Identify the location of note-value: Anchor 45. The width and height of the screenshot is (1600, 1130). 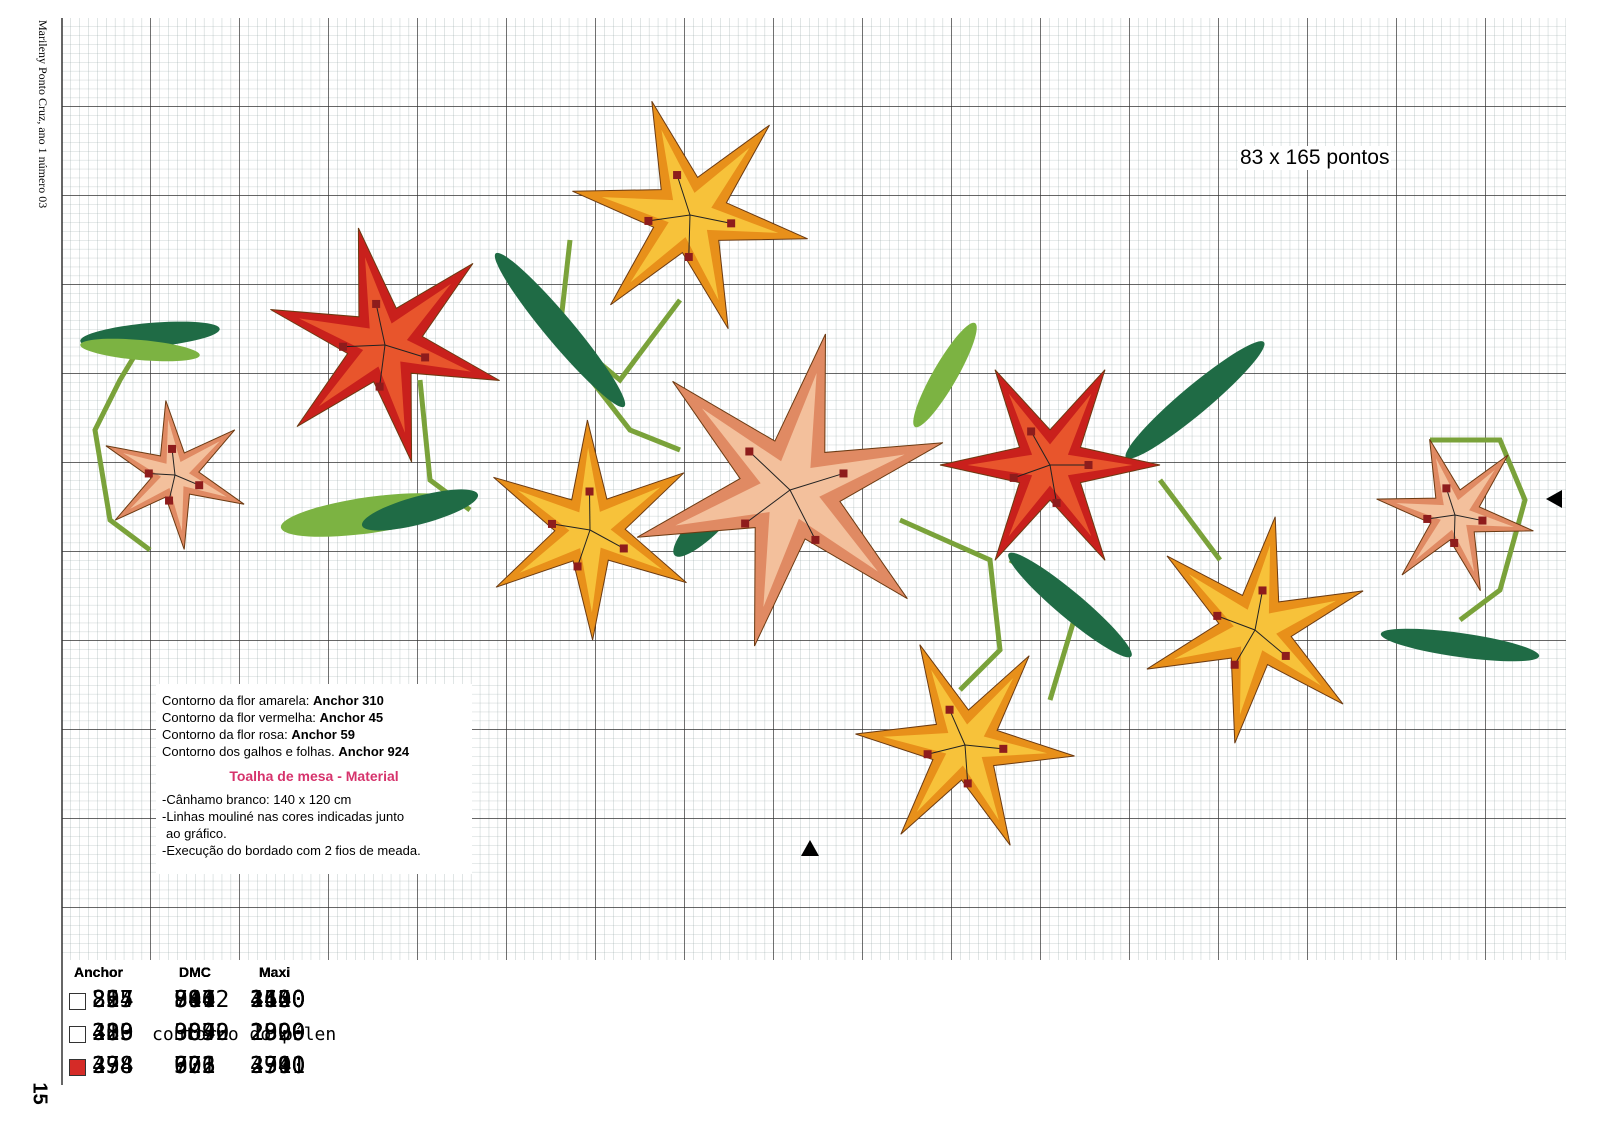
(351, 717).